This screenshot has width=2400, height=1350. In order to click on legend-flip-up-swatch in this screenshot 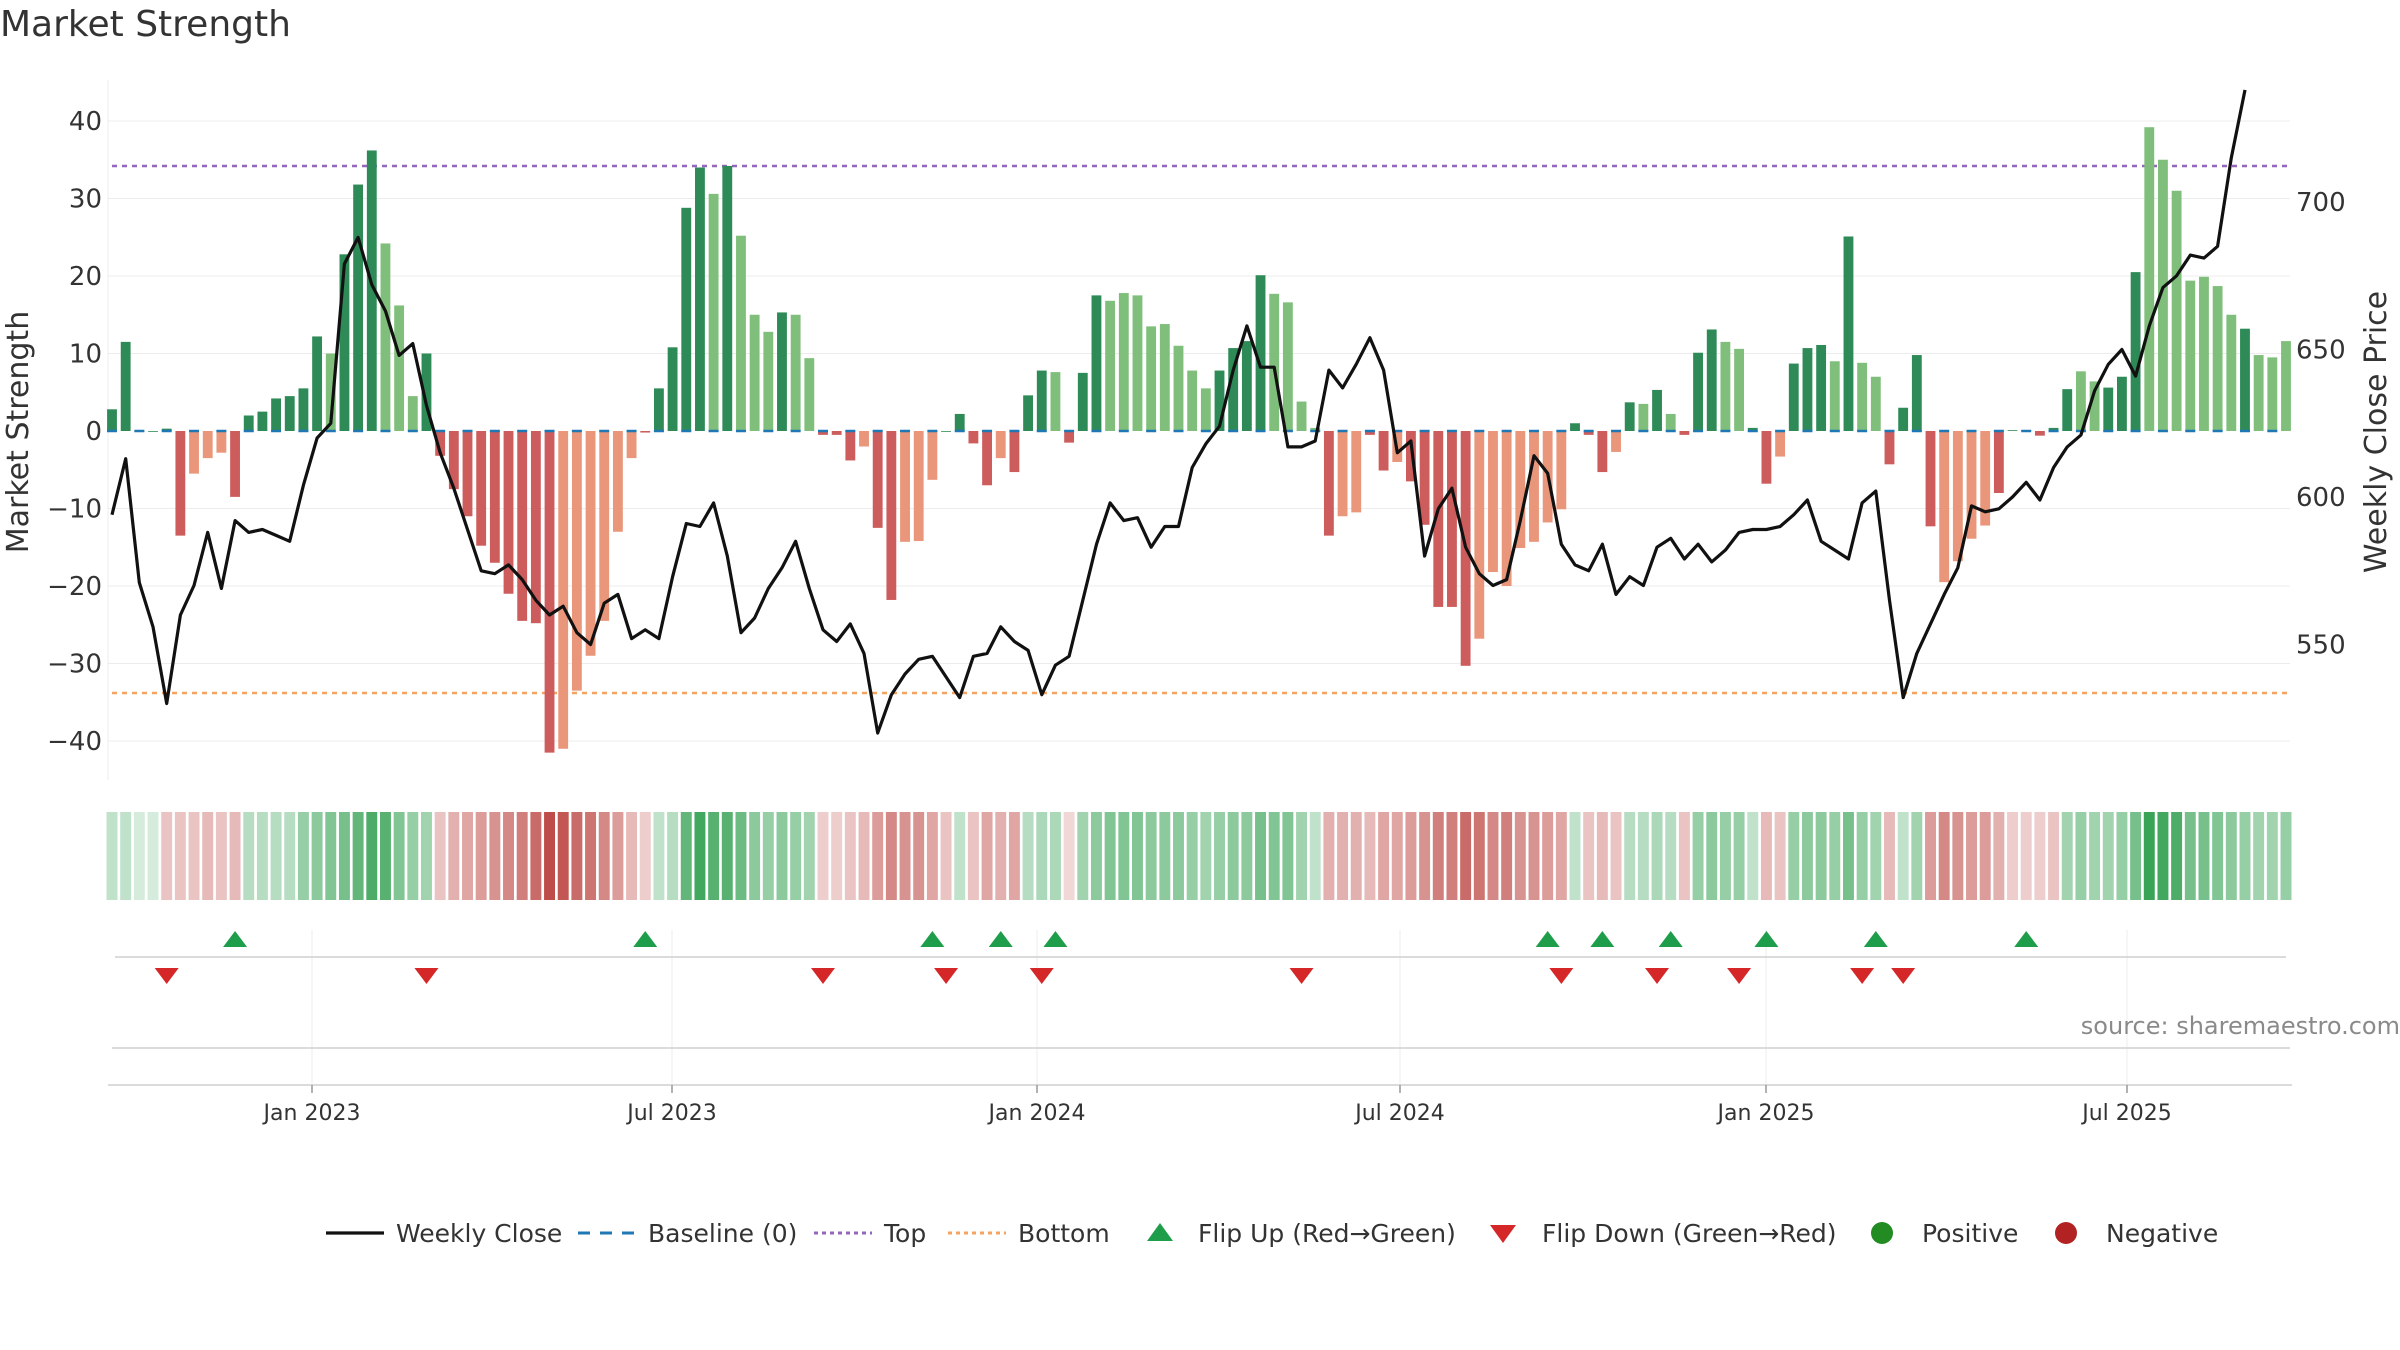, I will do `click(1160, 1232)`.